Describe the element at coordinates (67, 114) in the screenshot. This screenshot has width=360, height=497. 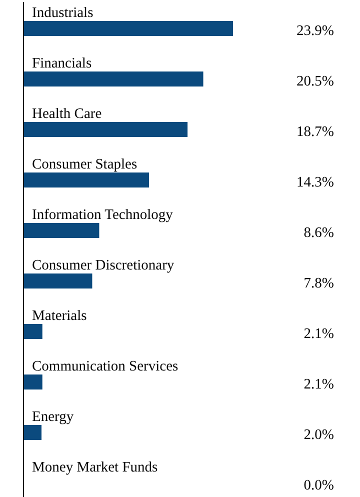
I see `y-tick-label: Health Care` at that location.